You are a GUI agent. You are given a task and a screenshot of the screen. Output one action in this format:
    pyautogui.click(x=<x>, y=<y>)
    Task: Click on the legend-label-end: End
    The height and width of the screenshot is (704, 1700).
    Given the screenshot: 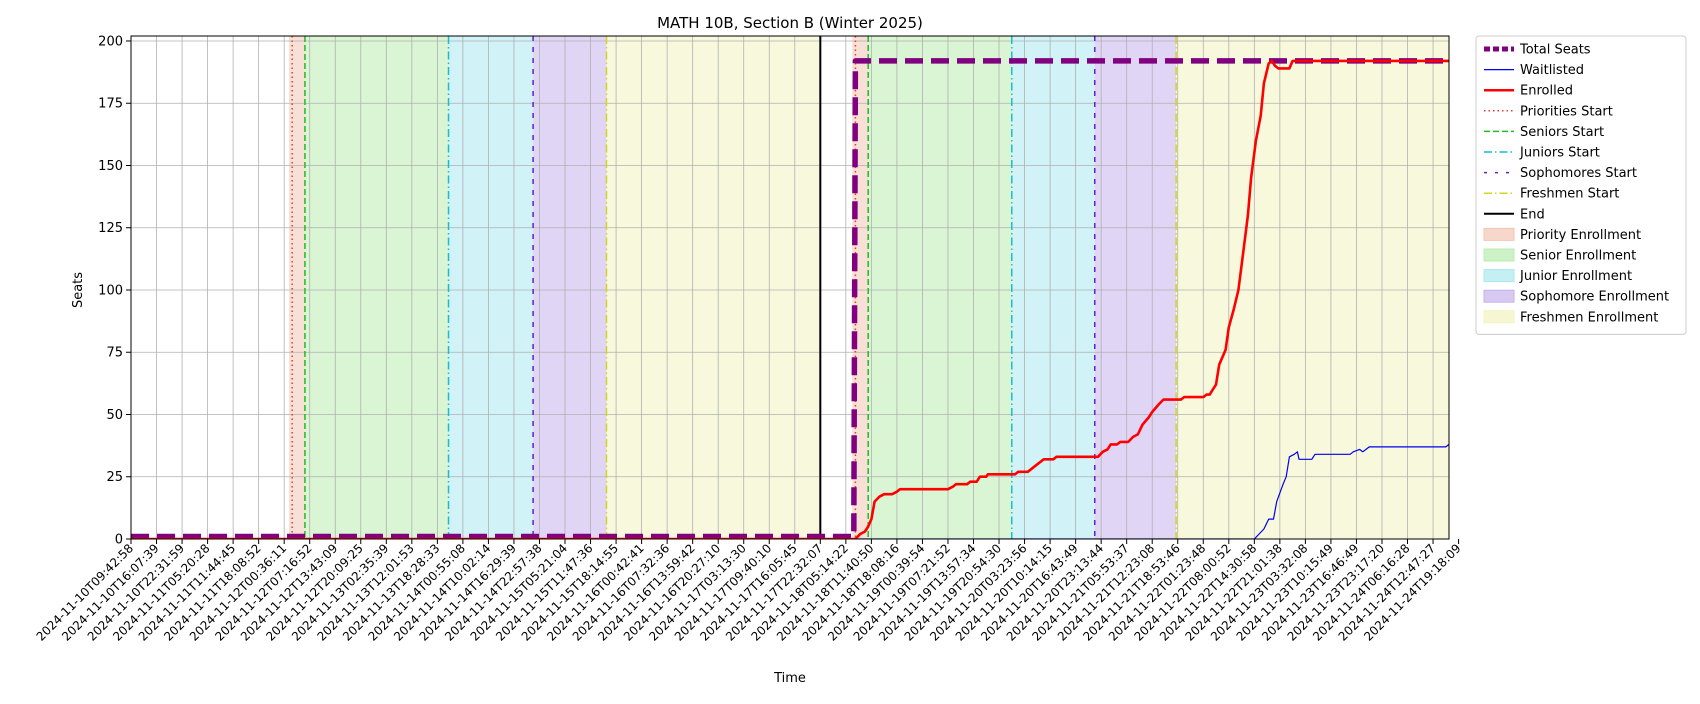 What is the action you would take?
    pyautogui.click(x=1532, y=214)
    